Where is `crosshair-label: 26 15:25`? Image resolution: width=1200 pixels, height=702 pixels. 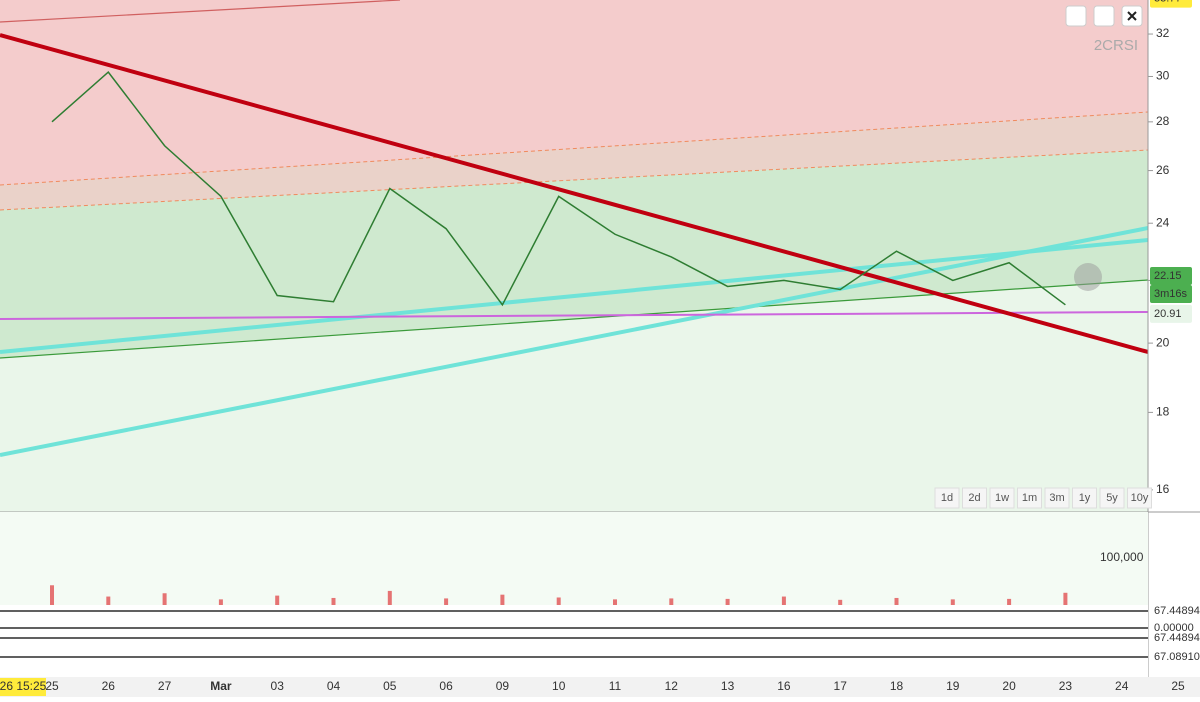
crosshair-label: 26 15:25 is located at coordinates (23, 686).